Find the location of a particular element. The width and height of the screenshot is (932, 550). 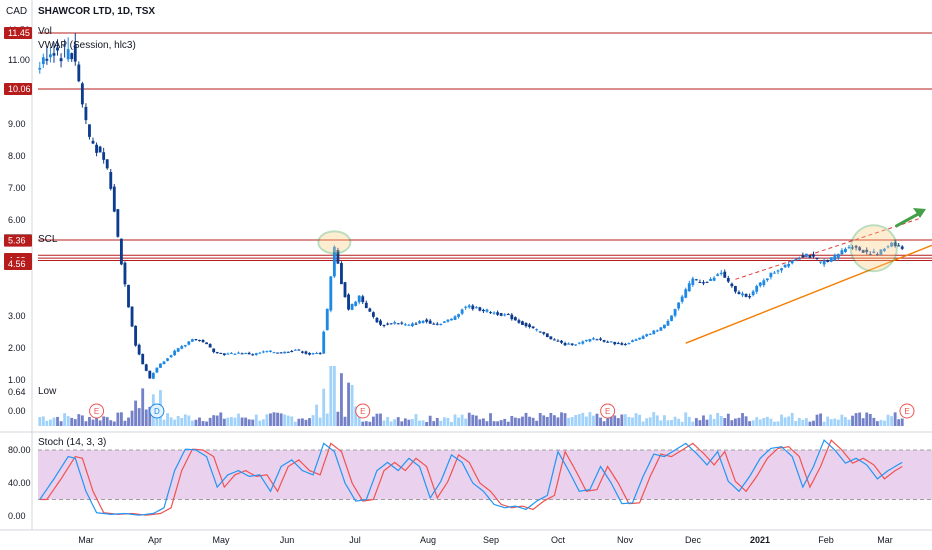

stoch-label: Stoch (14, 3, 3) is located at coordinates (72, 442).